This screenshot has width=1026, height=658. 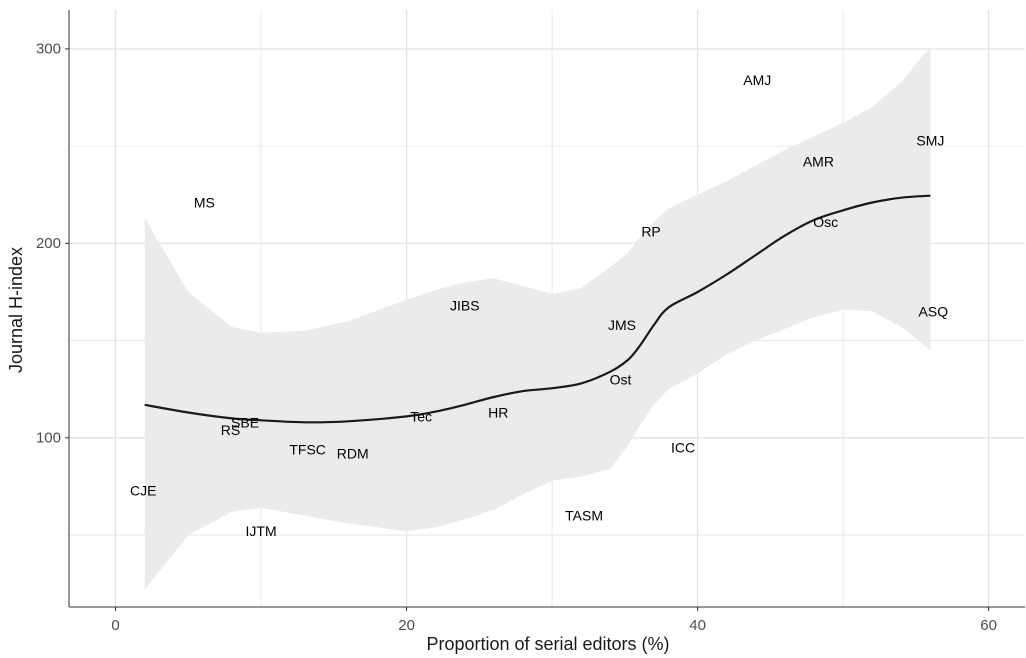 What do you see at coordinates (421, 416) in the screenshot?
I see `point-label-tec: Tec` at bounding box center [421, 416].